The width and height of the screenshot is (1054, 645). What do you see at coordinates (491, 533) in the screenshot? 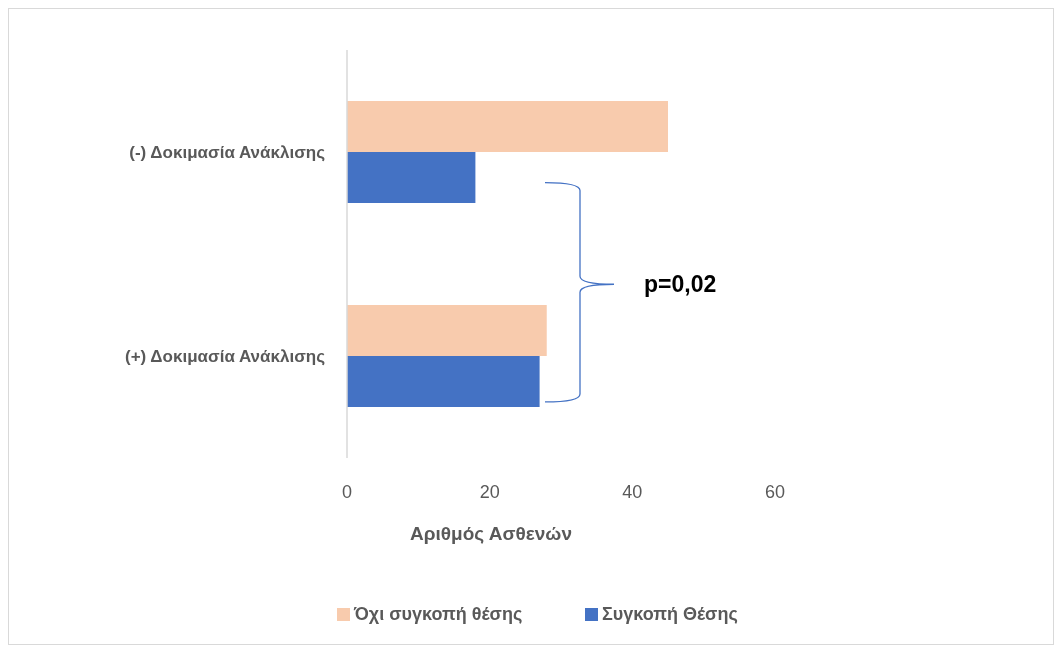
I see `x-axis-title: Αριθμός Ασθενών` at bounding box center [491, 533].